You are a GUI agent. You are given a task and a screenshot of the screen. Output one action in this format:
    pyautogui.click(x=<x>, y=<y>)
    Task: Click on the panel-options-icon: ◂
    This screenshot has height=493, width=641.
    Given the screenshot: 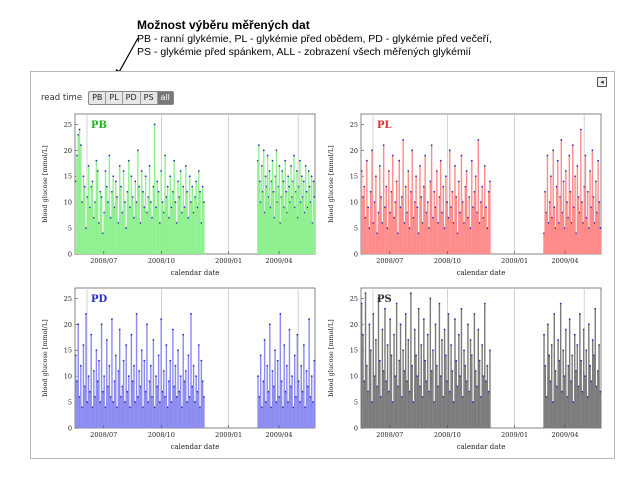 What is the action you would take?
    pyautogui.click(x=602, y=82)
    